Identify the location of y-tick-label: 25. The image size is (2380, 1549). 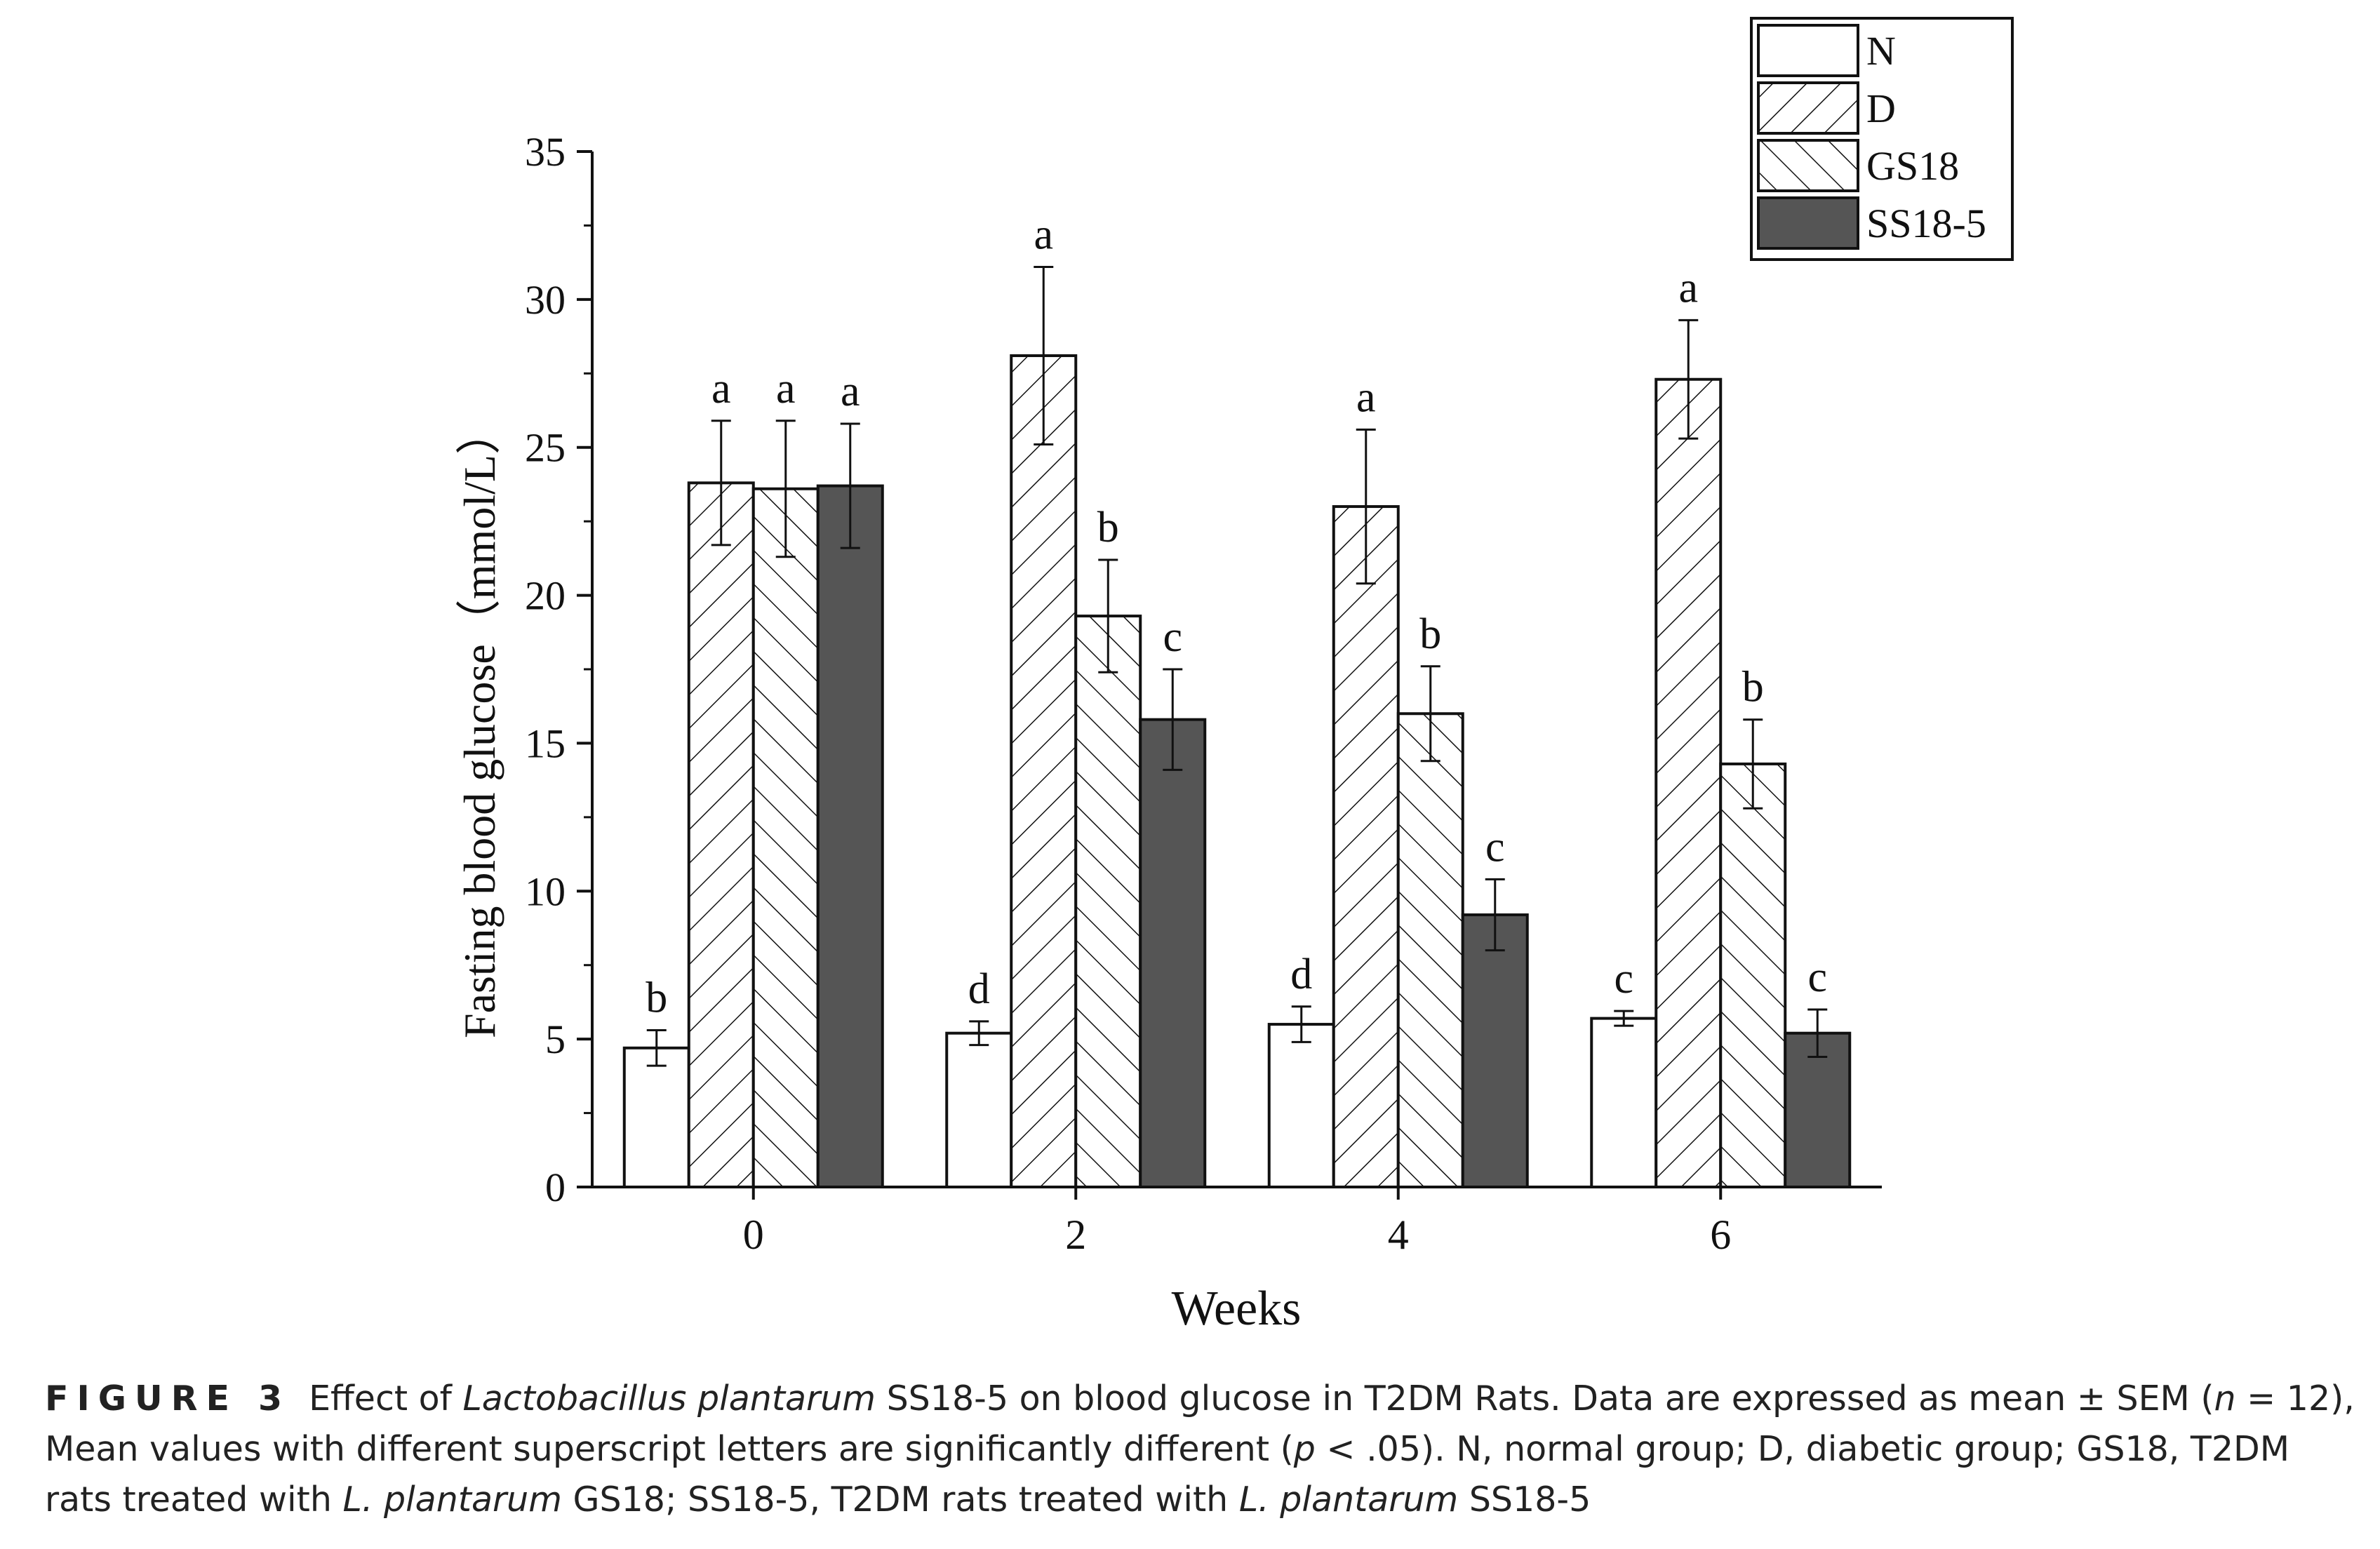
(545, 448).